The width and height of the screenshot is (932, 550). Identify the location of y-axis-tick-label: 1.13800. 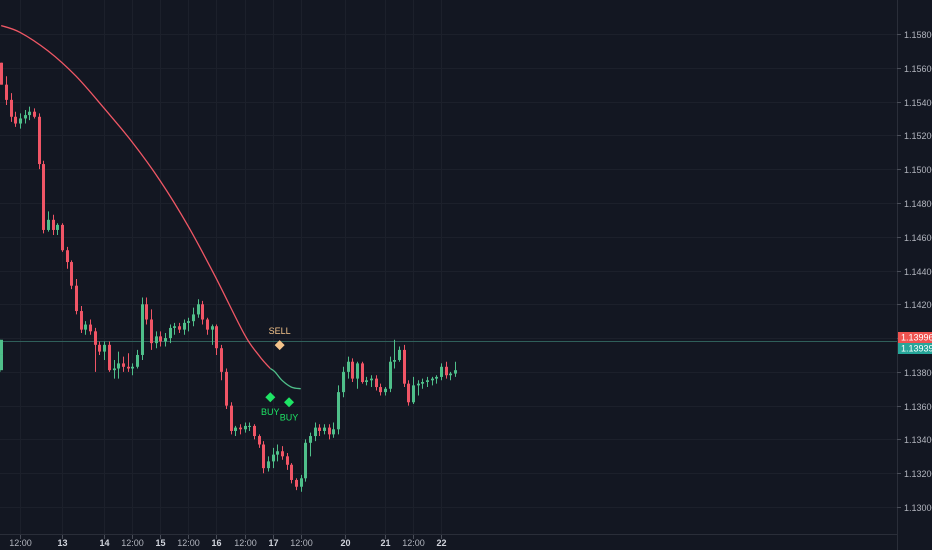
(918, 373).